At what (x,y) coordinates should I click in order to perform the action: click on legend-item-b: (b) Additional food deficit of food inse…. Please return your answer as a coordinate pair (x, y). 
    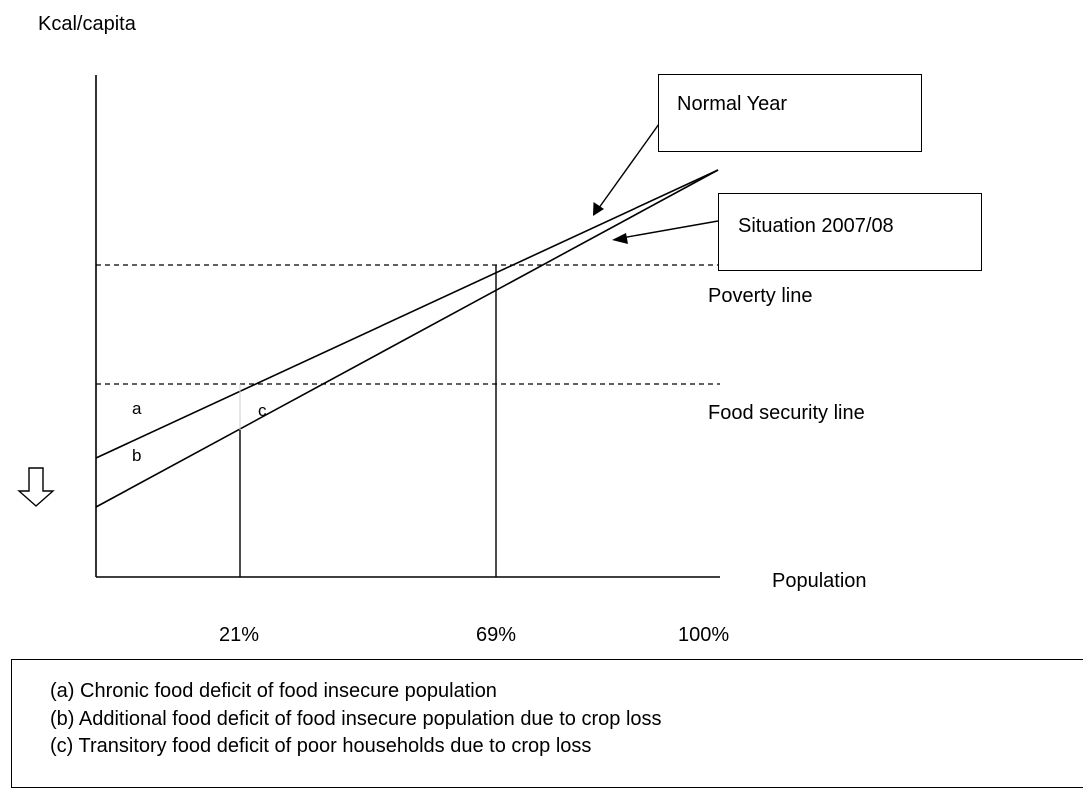
    Looking at the image, I should click on (356, 719).